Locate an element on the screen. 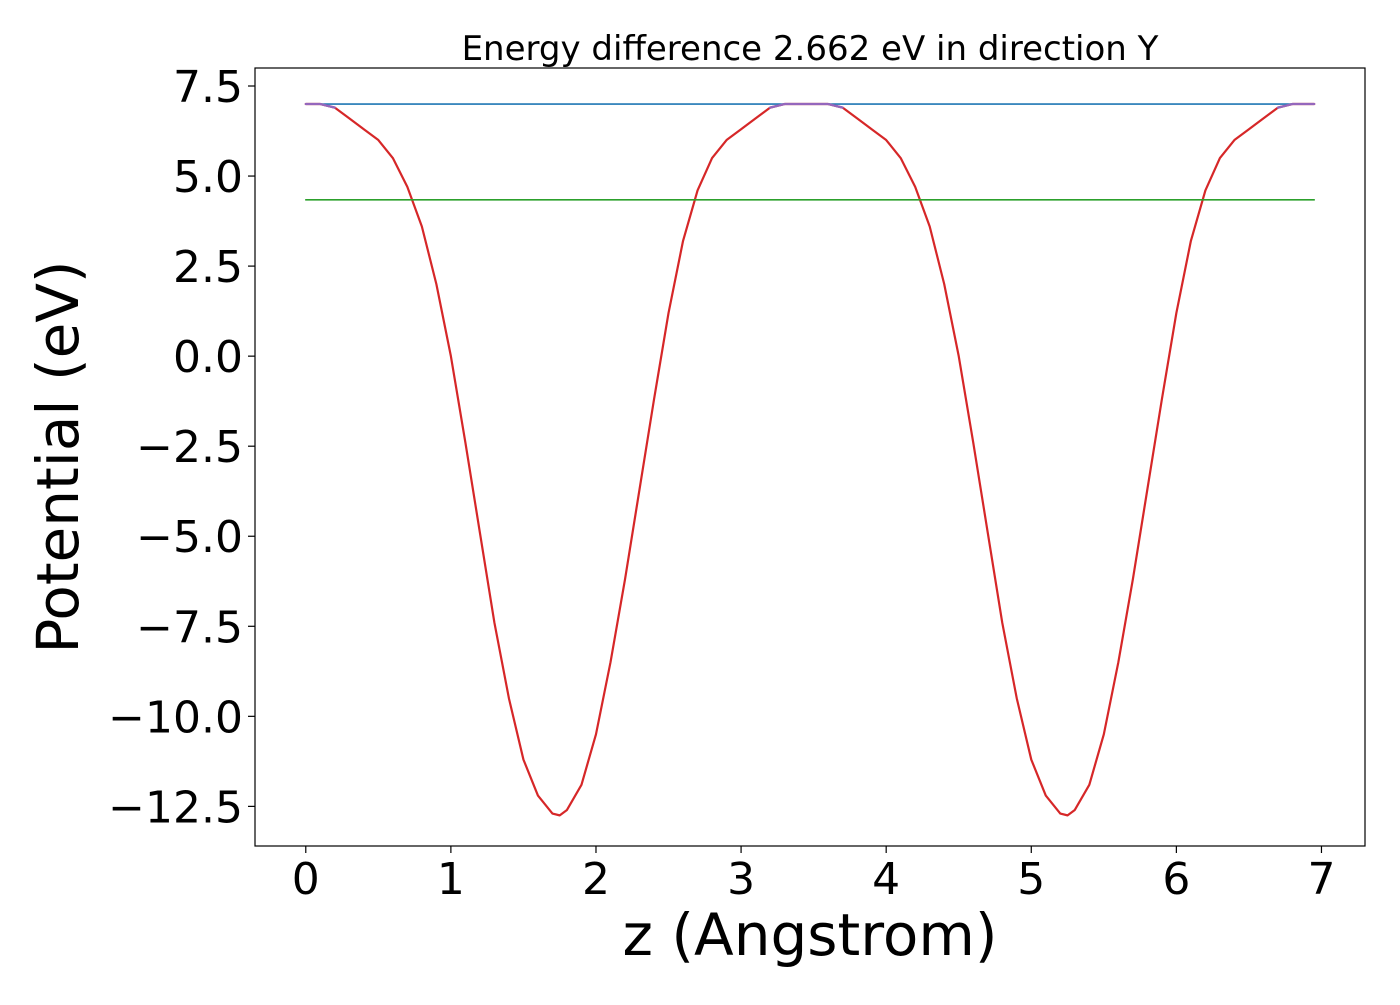  y-tick-label: 7.5 is located at coordinates (208, 87).